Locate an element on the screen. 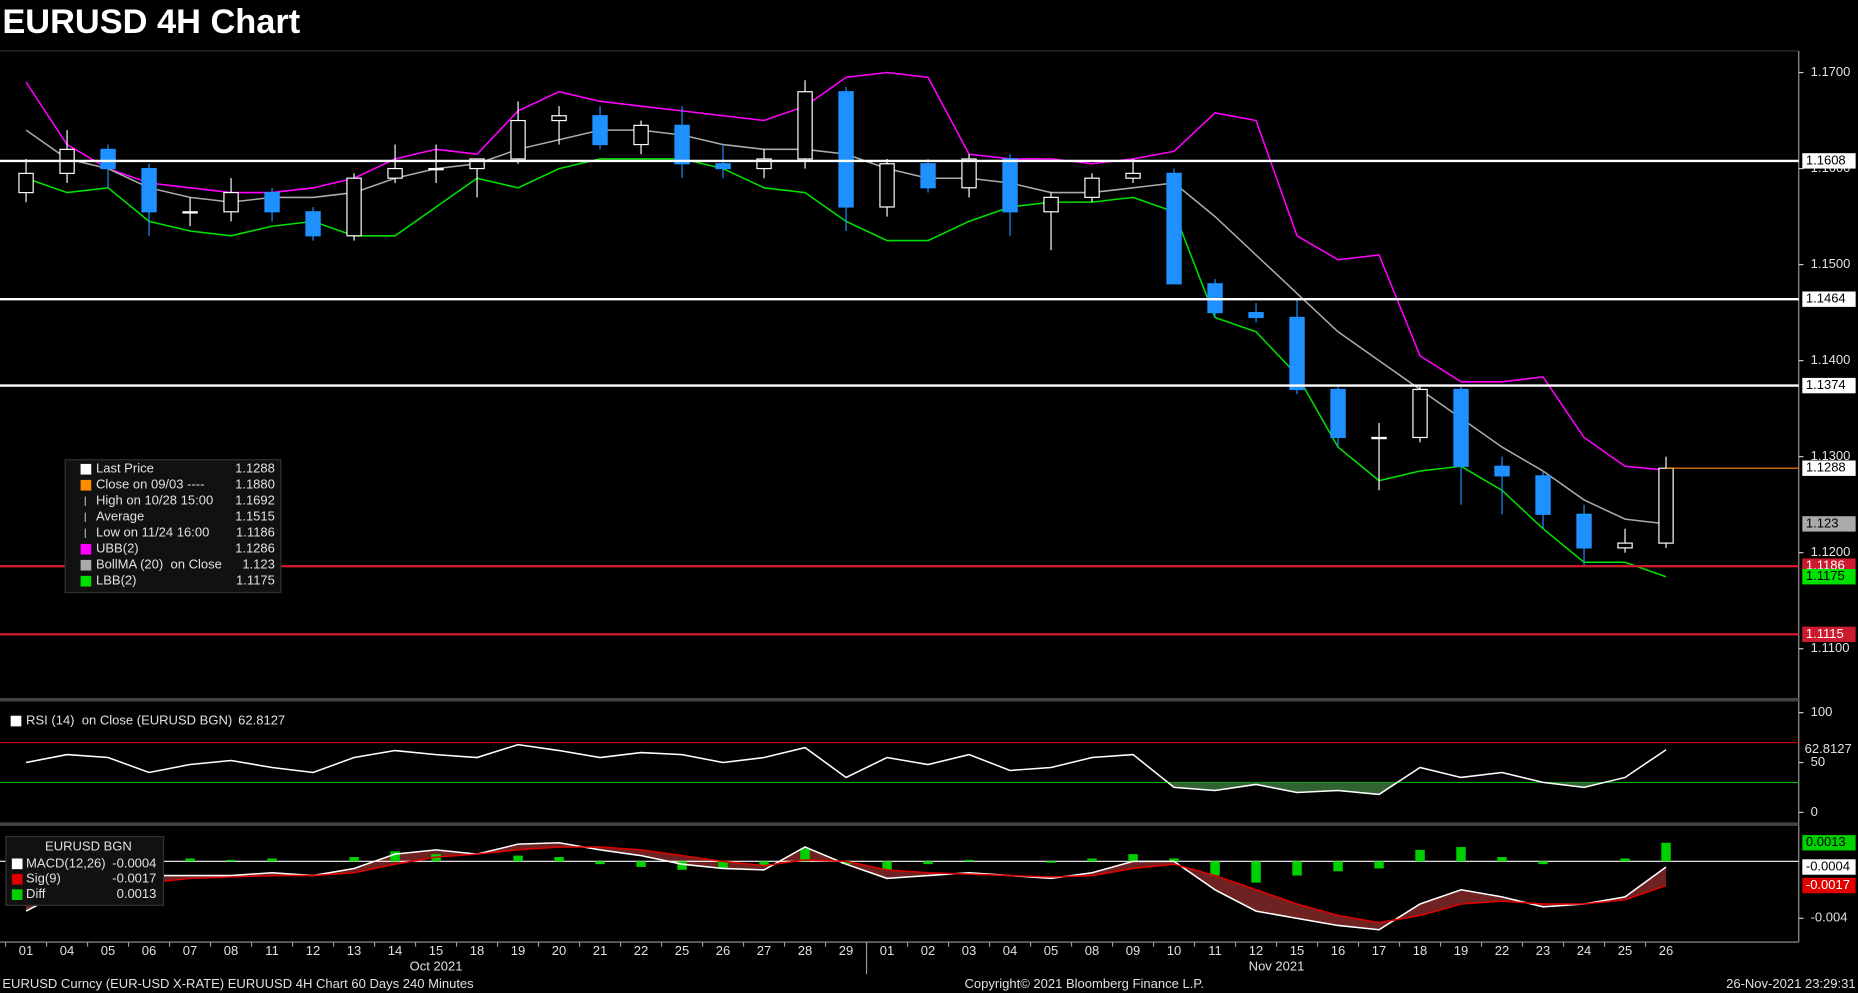 The image size is (1858, 993). x-tick-label: 09 is located at coordinates (1133, 950).